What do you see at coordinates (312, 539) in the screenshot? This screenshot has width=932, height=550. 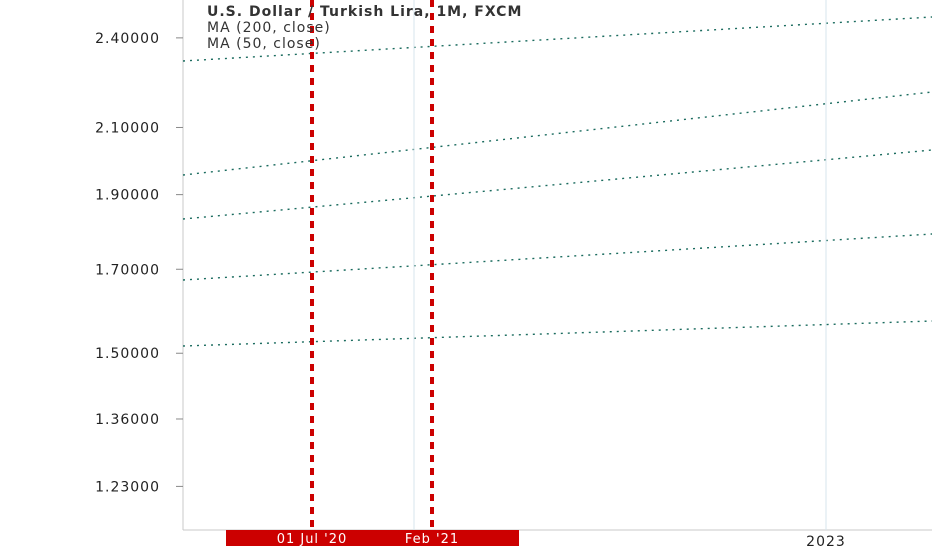 I see `date-marker-label: 01 Jul '20` at bounding box center [312, 539].